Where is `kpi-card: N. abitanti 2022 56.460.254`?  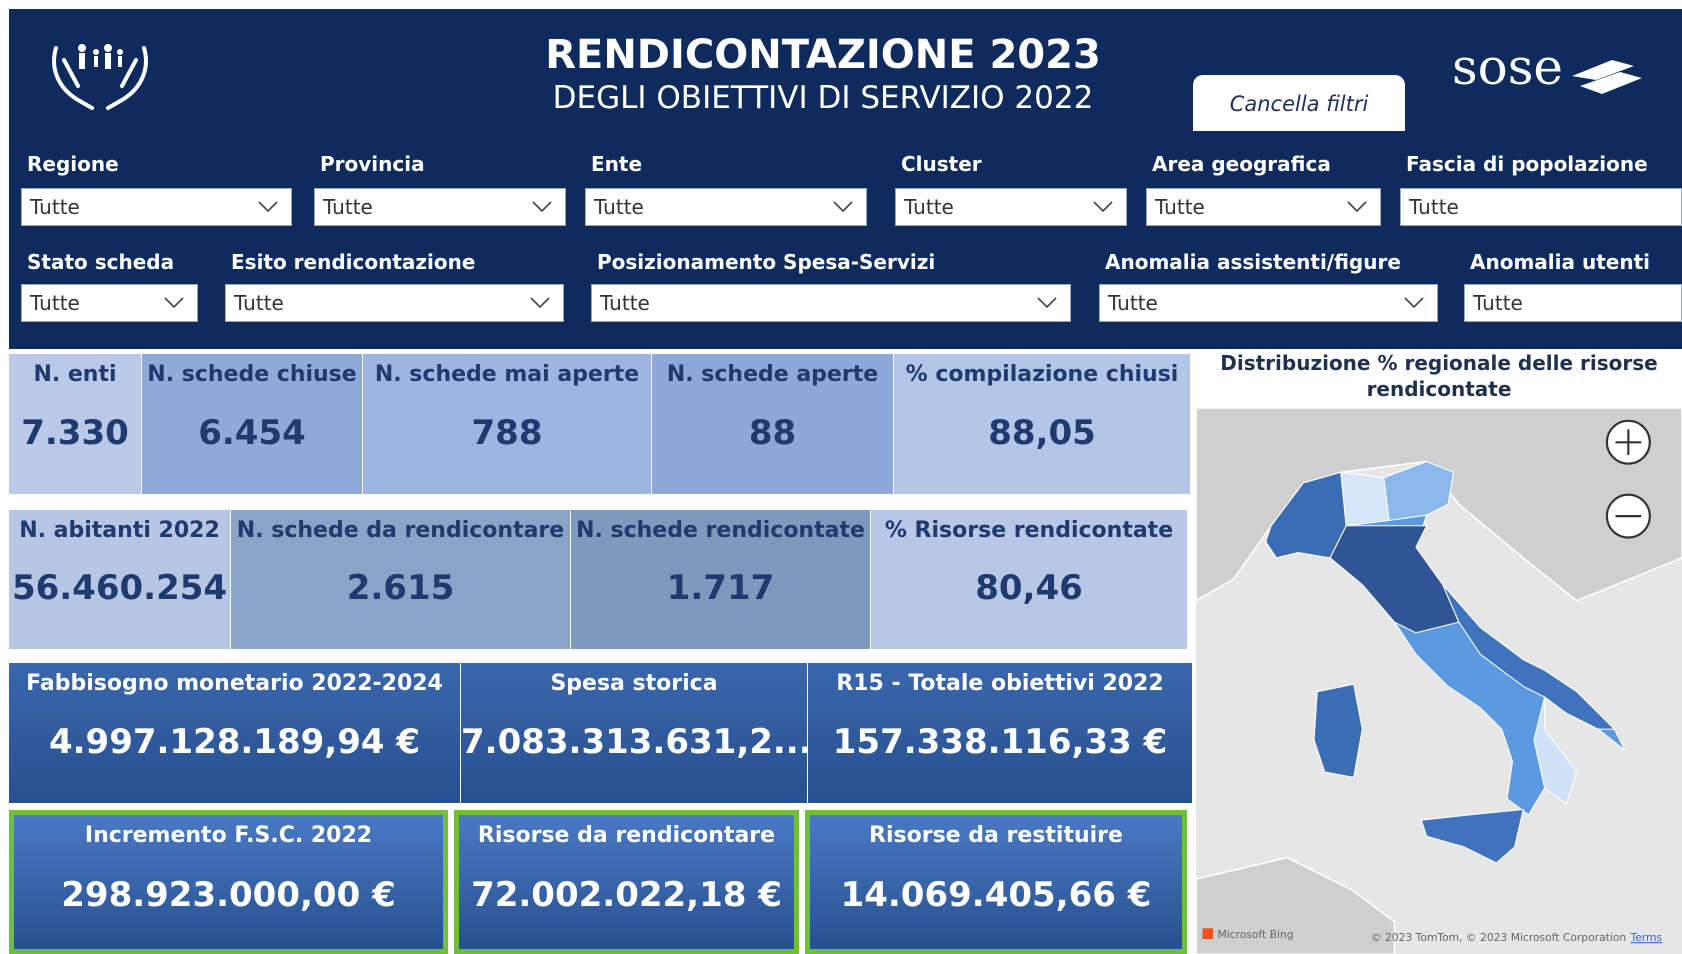 kpi-card: N. abitanti 2022 56.460.254 is located at coordinates (120, 579).